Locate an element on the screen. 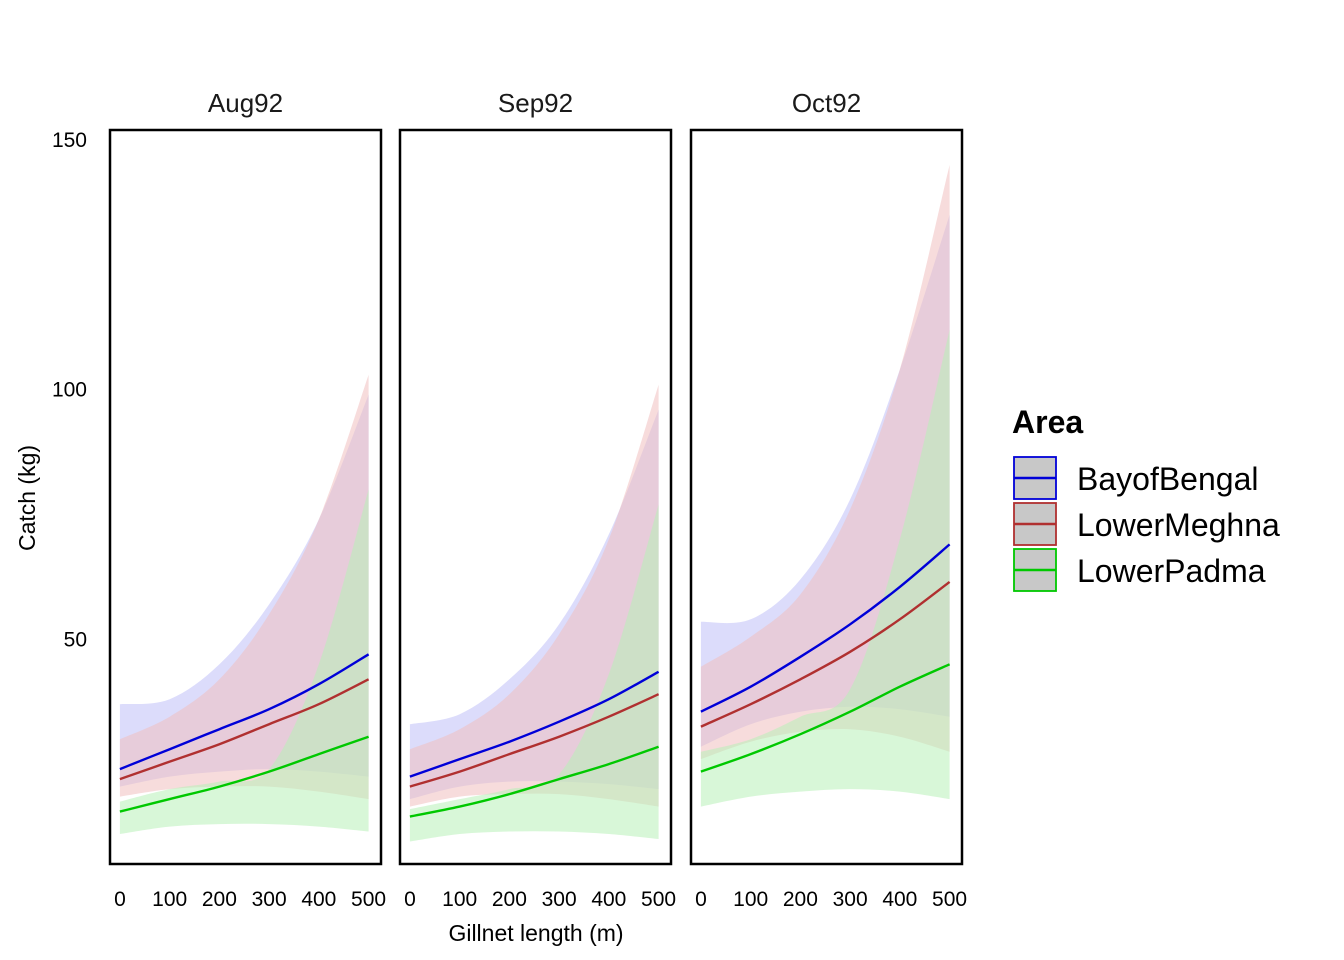  legend-label: LowerMeghna is located at coordinates (1178, 525).